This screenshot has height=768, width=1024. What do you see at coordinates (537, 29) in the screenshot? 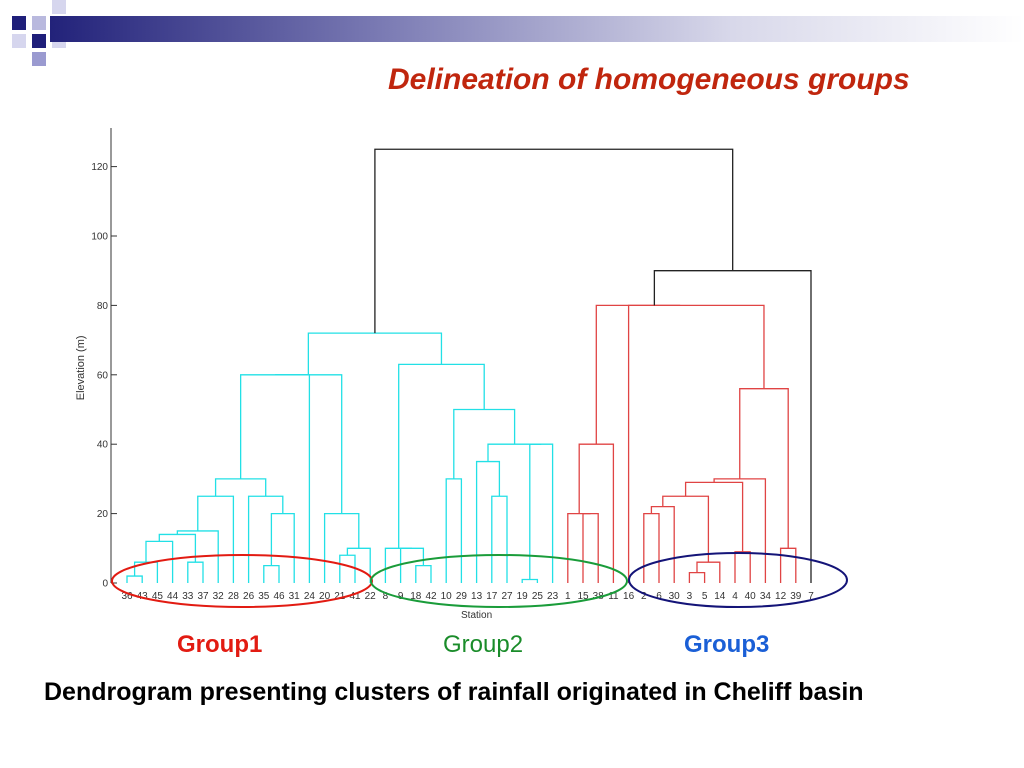
I see `header-stripe` at bounding box center [537, 29].